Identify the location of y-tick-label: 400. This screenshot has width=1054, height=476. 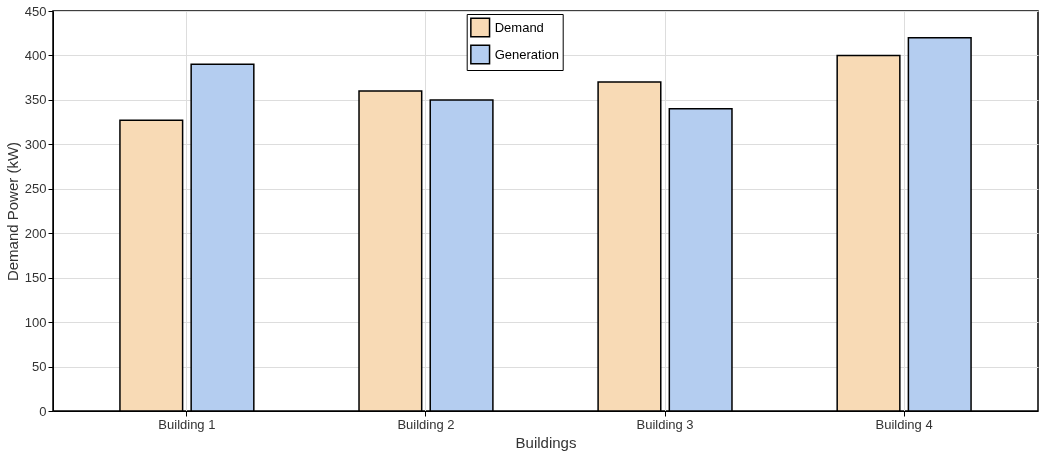
(35, 55).